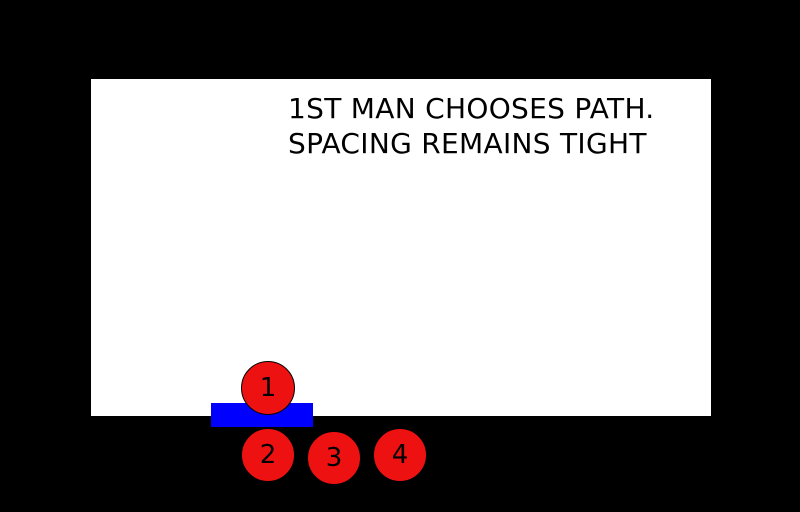  What do you see at coordinates (471, 108) in the screenshot?
I see `caption-line-1: 1ST MAN CHOOSES PATH.` at bounding box center [471, 108].